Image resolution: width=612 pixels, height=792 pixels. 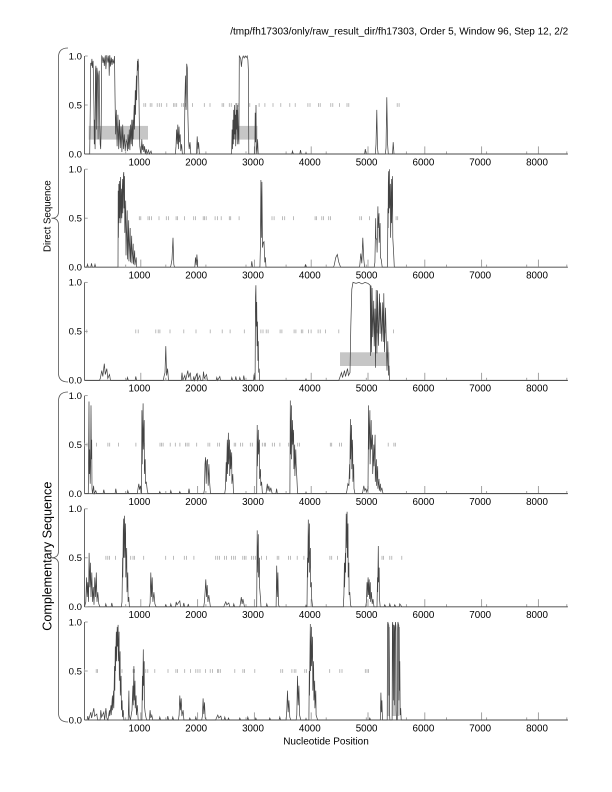 What do you see at coordinates (47, 216) in the screenshot?
I see `svg-text: Direct Sequence` at bounding box center [47, 216].